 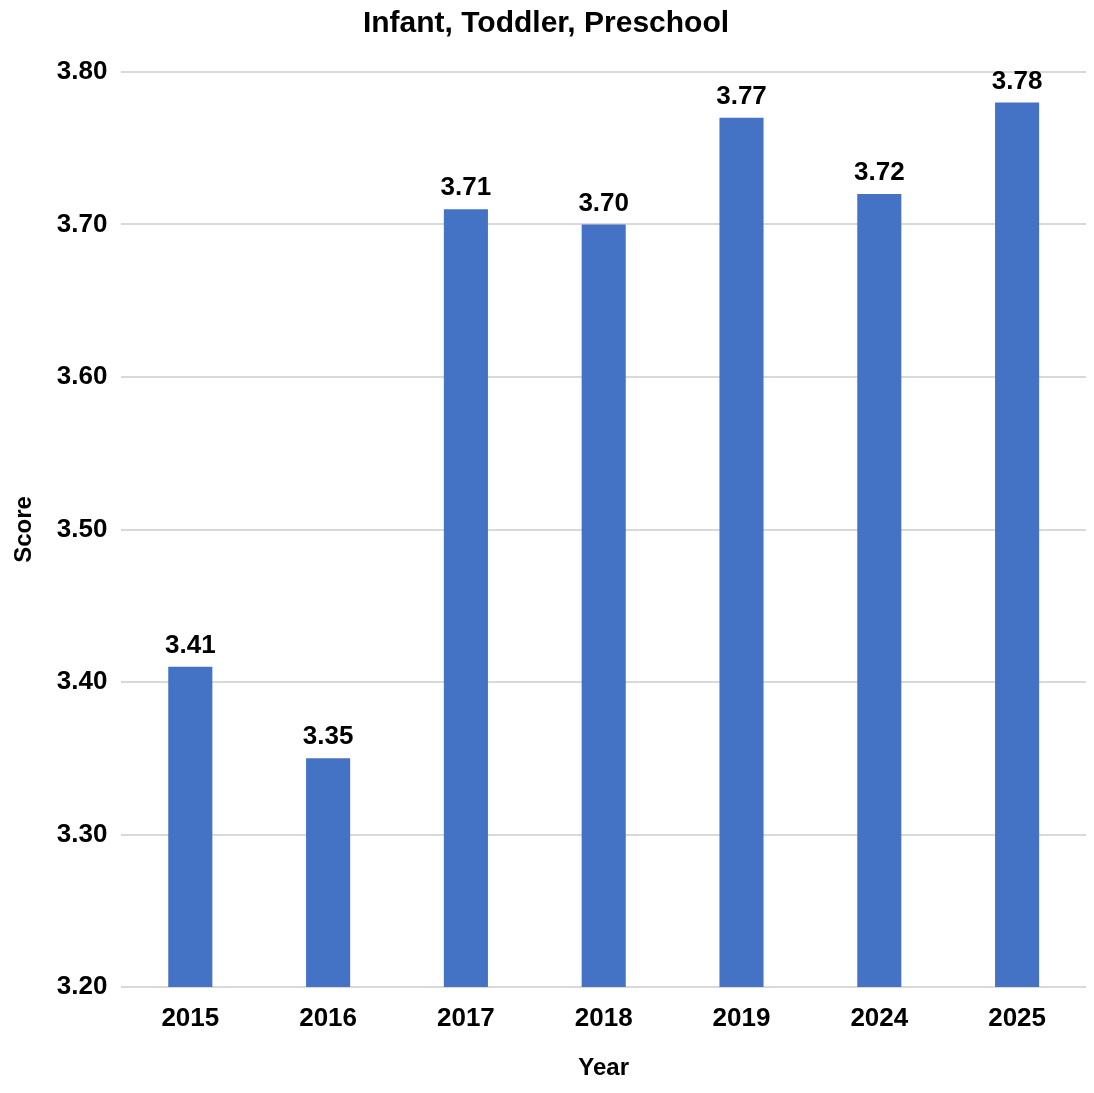 I want to click on data-label: 3.41, so click(x=190, y=643).